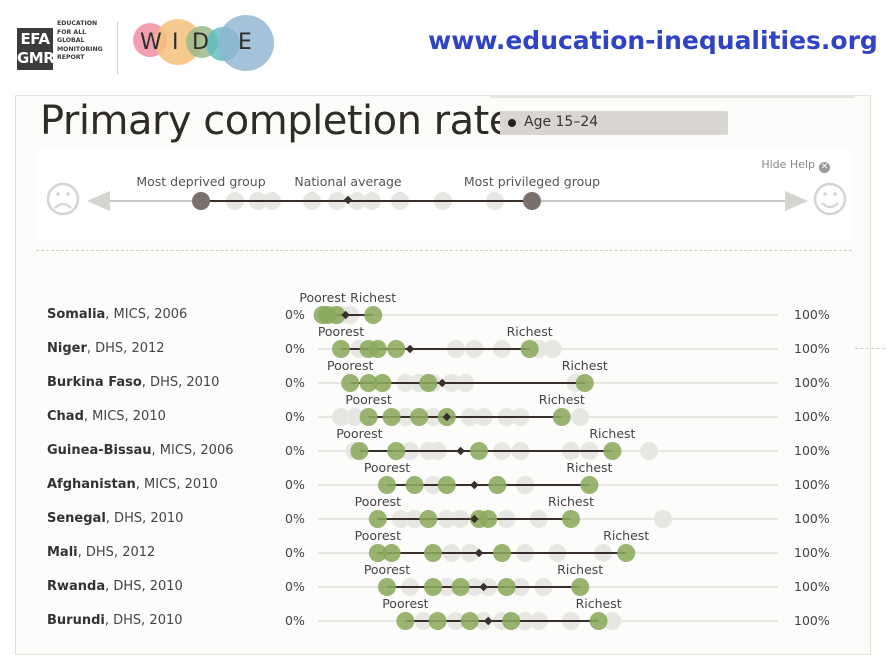 This screenshot has width=886, height=655. I want to click on wide-circle-orange, so click(178, 42).